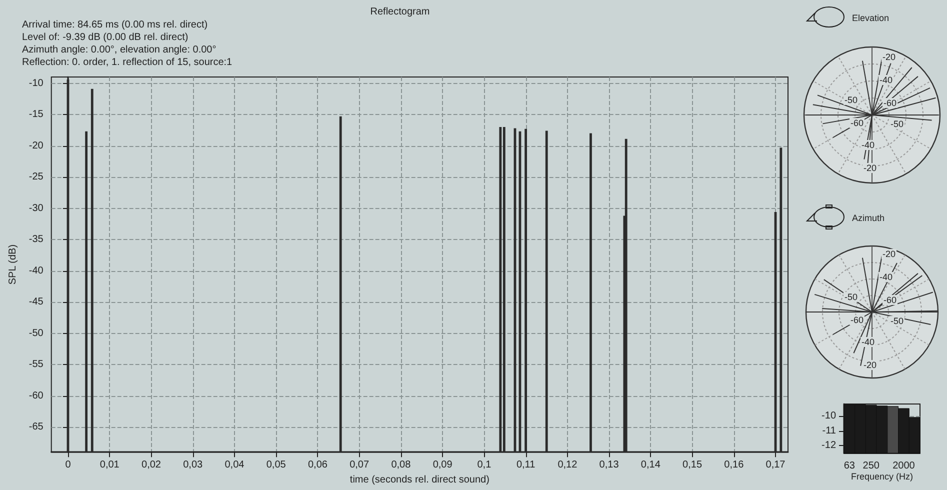  Describe the element at coordinates (36, 396) in the screenshot. I see `y-tick-label: -60` at that location.